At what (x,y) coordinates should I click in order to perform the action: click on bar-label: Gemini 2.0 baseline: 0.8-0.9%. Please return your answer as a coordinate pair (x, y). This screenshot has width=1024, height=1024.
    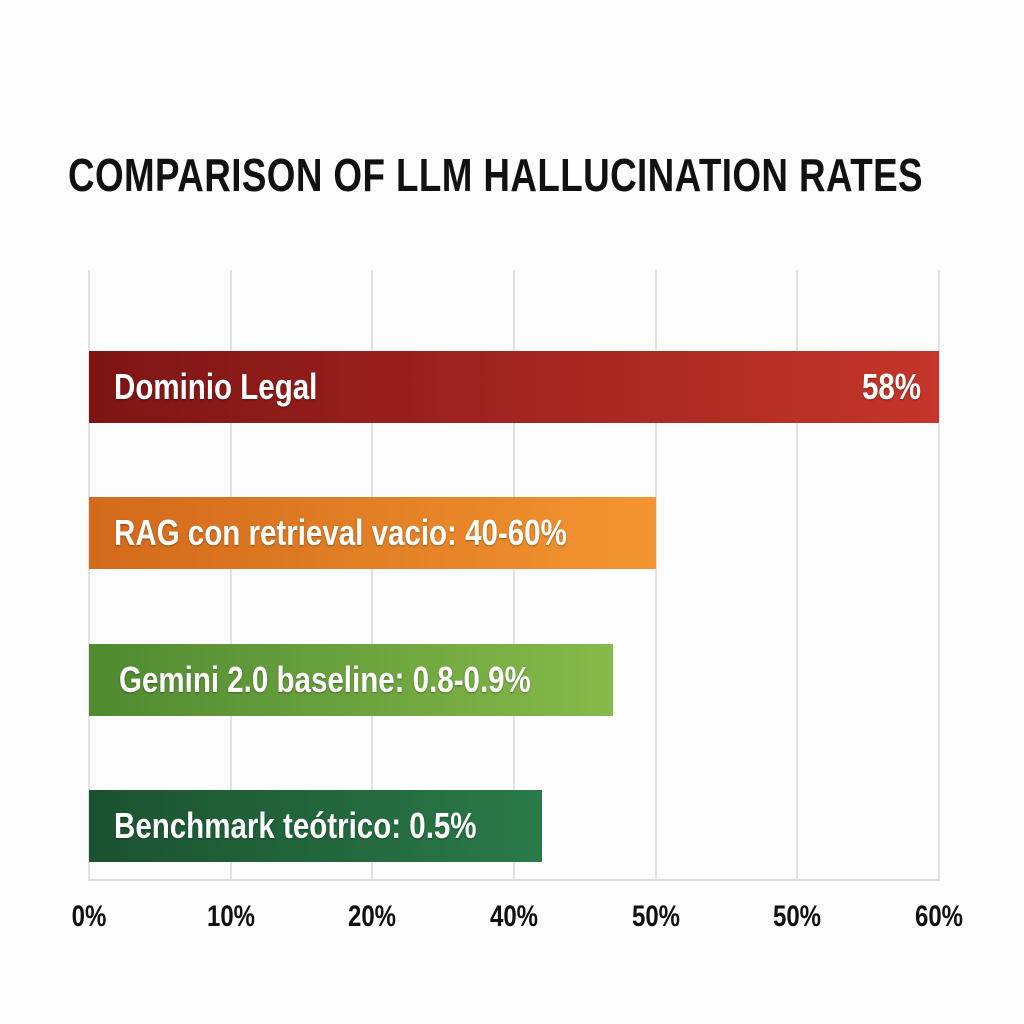
    Looking at the image, I should click on (325, 679).